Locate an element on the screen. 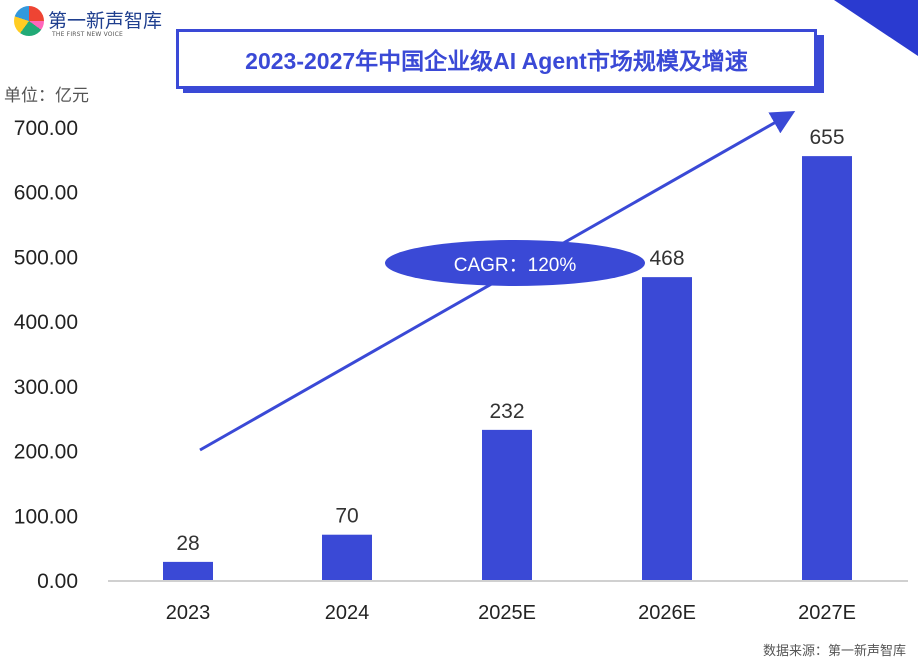 Image resolution: width=918 pixels, height=670 pixels. title-box: 2023-2027年中国企业级AI Agent市场规模及增速 is located at coordinates (496, 59).